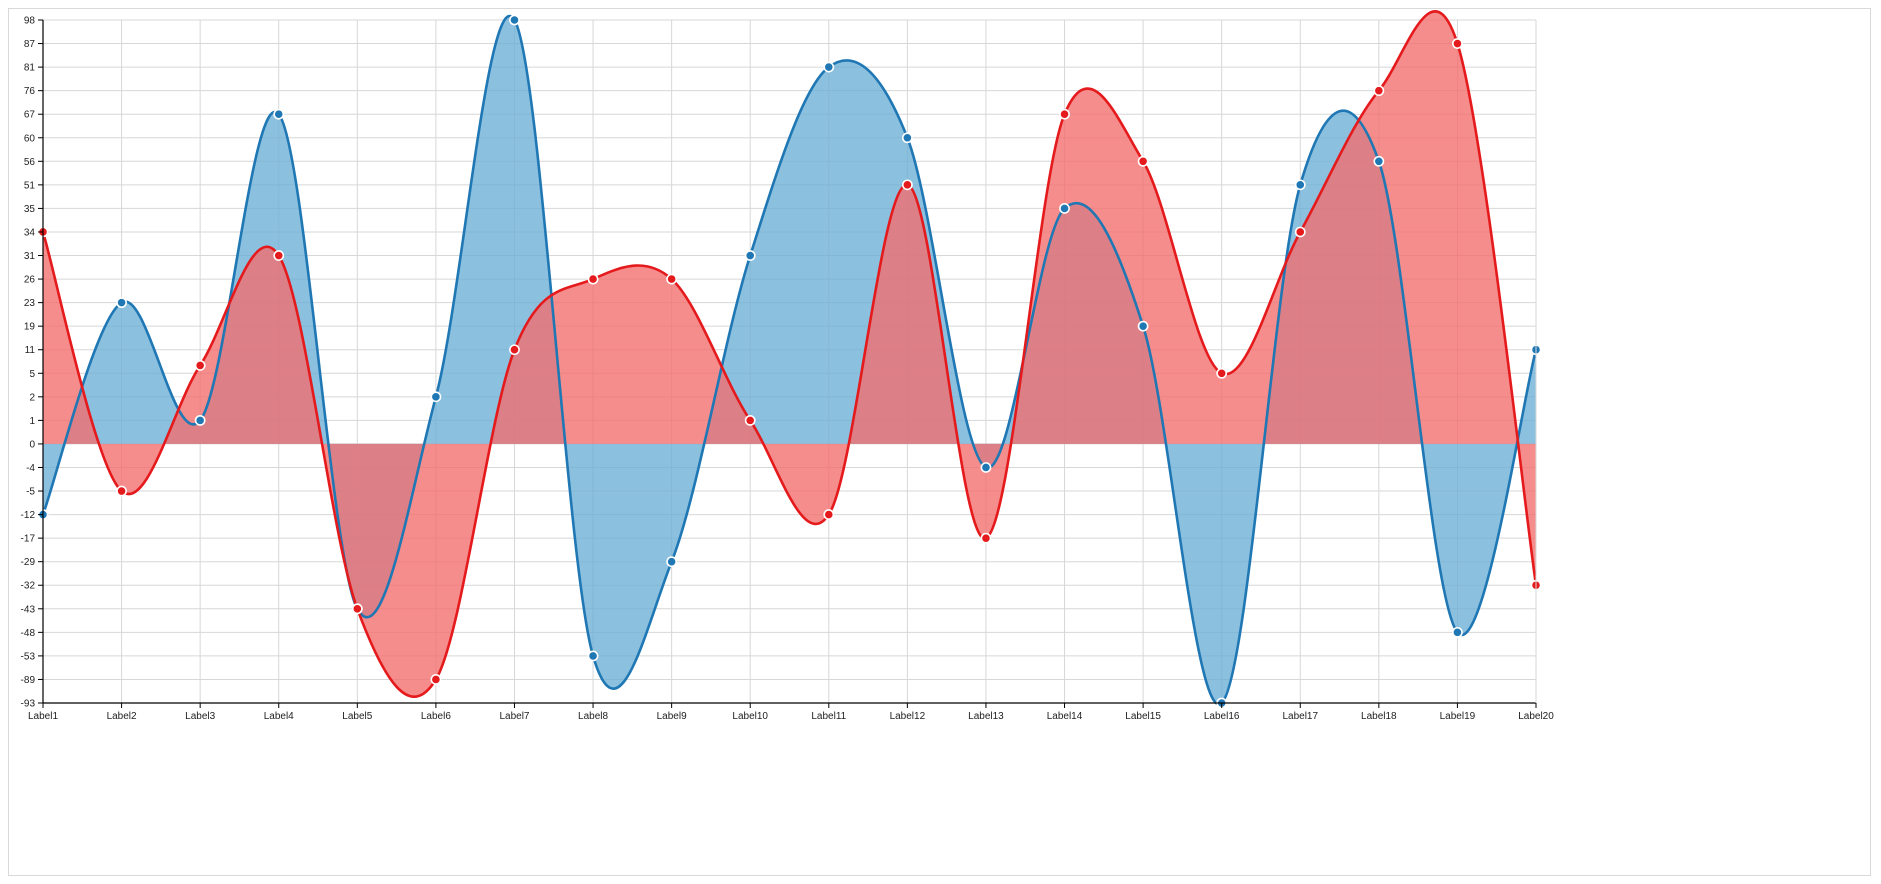 The width and height of the screenshot is (1881, 884). What do you see at coordinates (28, 656) in the screenshot?
I see `y-tick-label: -53` at bounding box center [28, 656].